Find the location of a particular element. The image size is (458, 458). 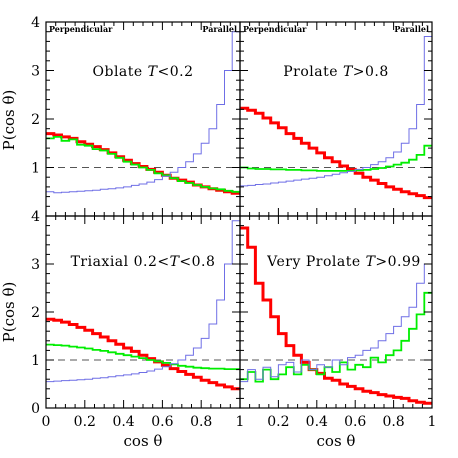

panel-title-prefix: Oblate is located at coordinates (120, 72).